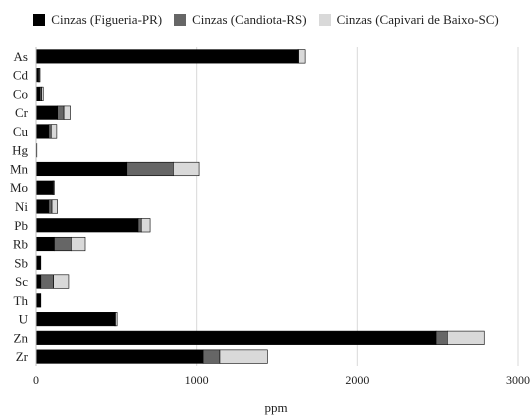 The height and width of the screenshot is (419, 532). What do you see at coordinates (197, 380) in the screenshot?
I see `x-tick-label: 1000` at bounding box center [197, 380].